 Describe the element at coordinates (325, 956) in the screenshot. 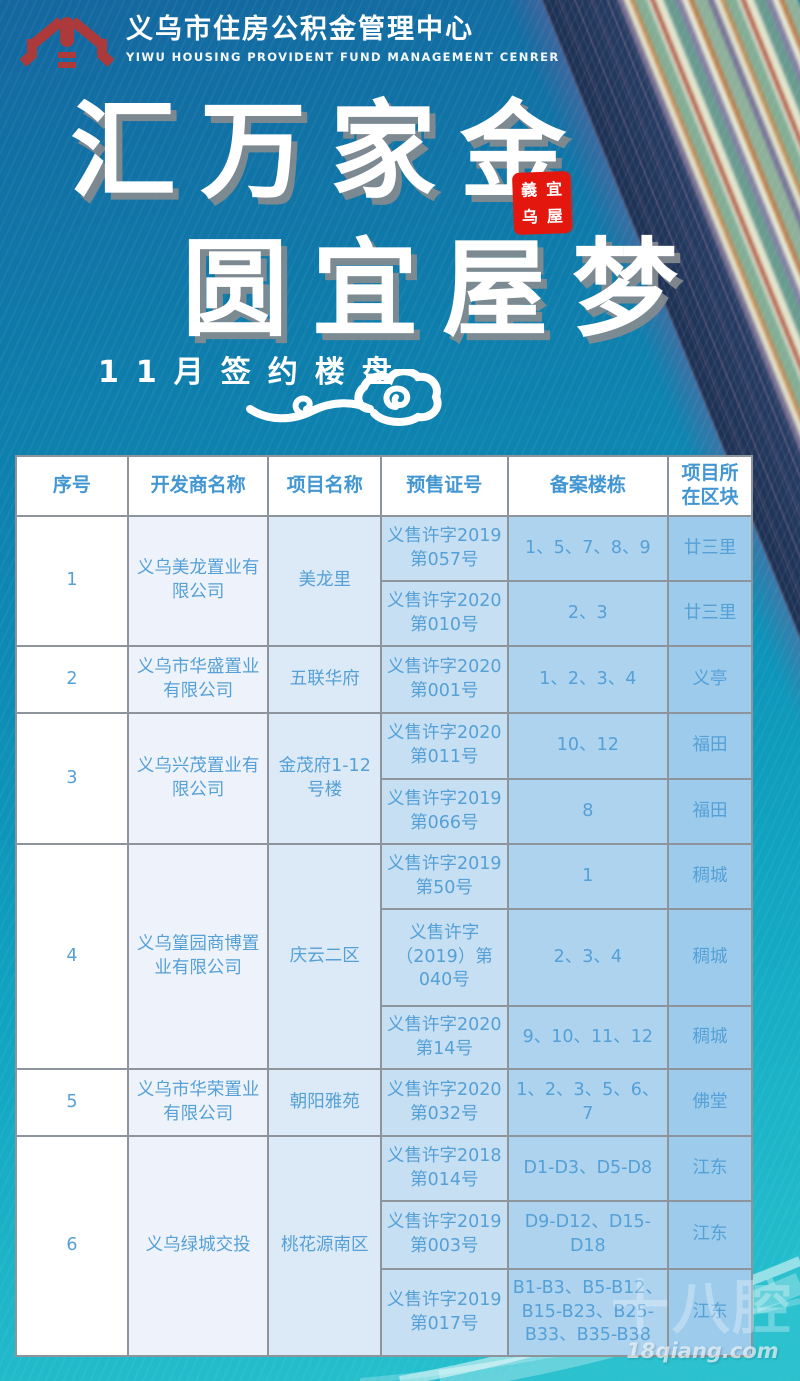

I see `cell-project: 庆云二区` at that location.